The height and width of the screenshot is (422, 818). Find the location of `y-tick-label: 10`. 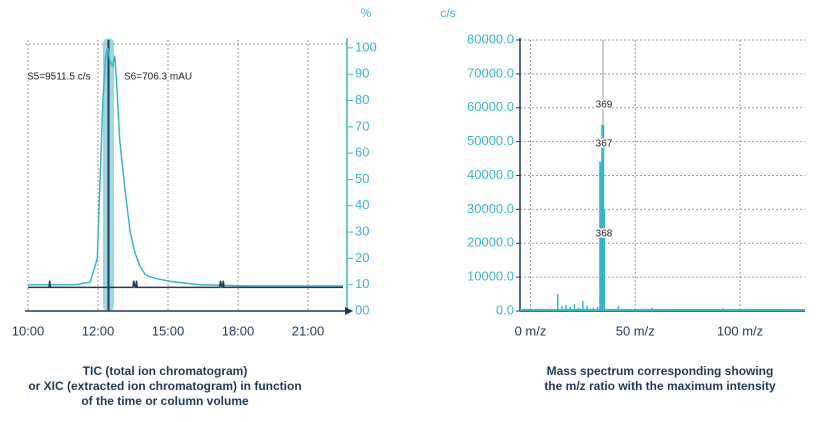

y-tick-label: 10 is located at coordinates (362, 283).